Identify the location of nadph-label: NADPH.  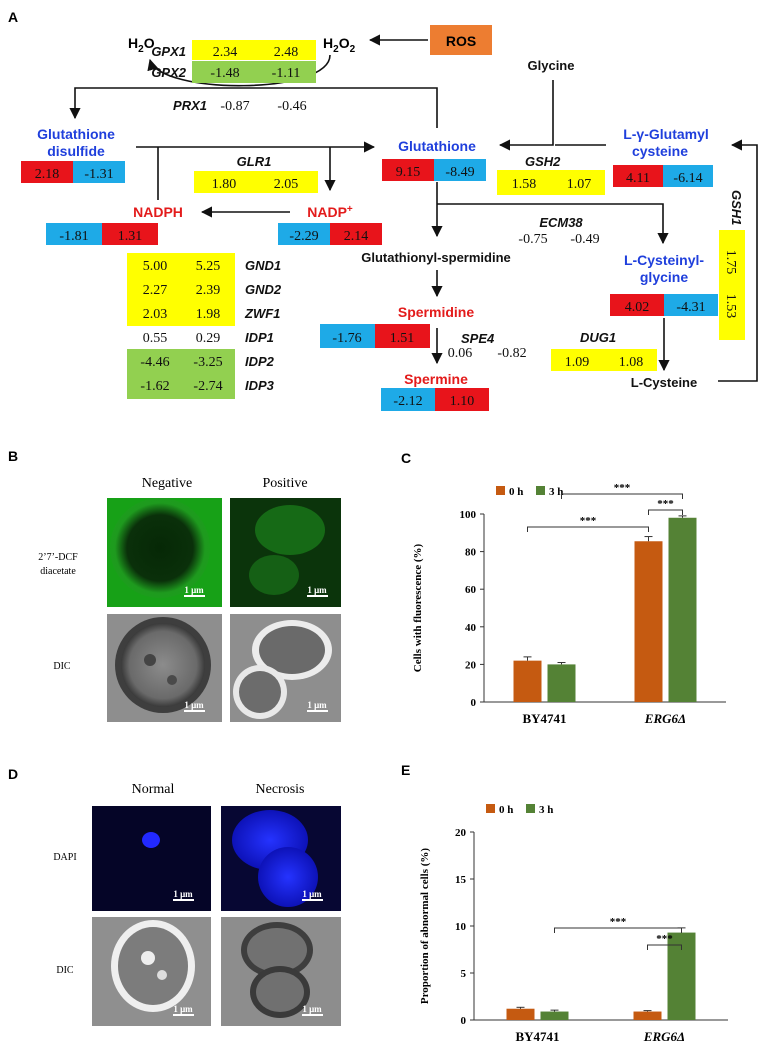
(158, 212).